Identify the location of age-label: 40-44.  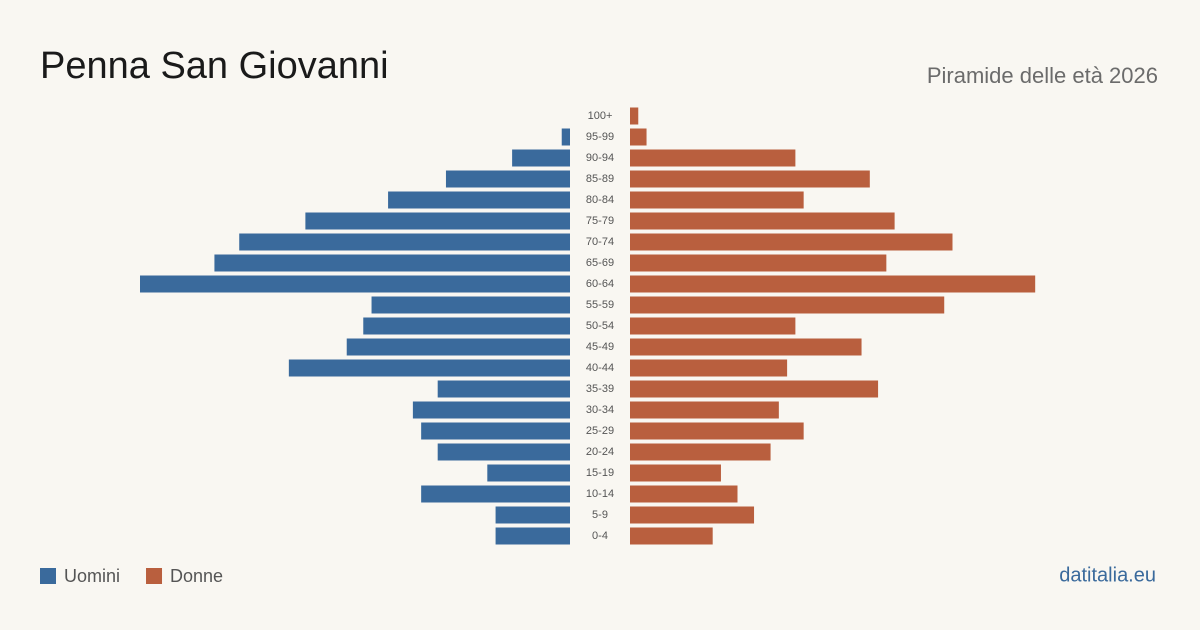
(600, 368).